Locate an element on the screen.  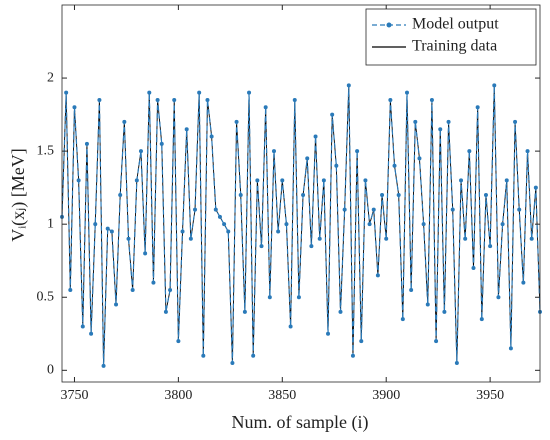
y-tick-label: 1.5 is located at coordinates (46, 150).